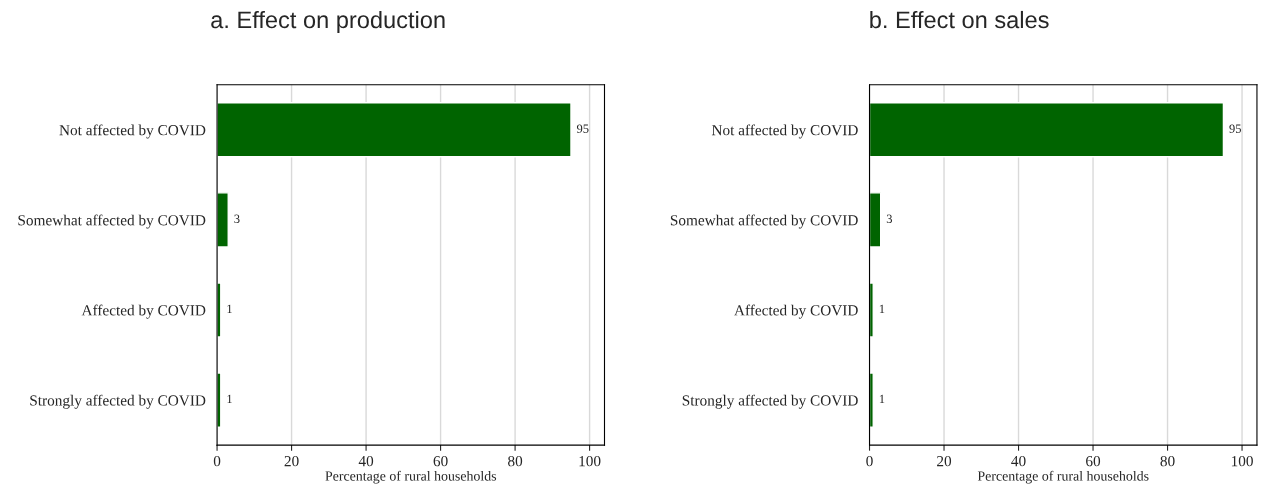  Describe the element at coordinates (959, 19) in the screenshot. I see `chart-title: b. Effect on sales` at that location.